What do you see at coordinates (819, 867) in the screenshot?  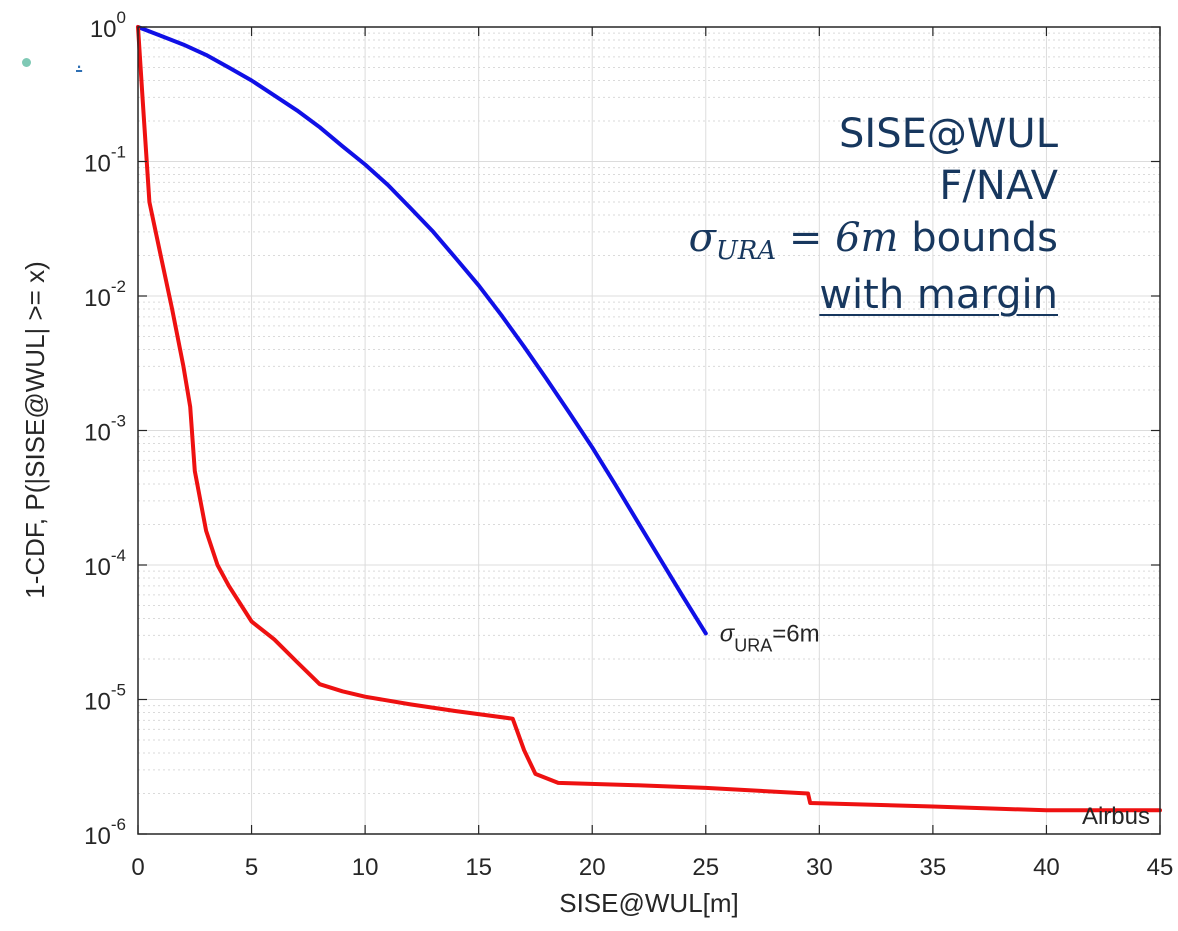 I see `x-tick-label: 30` at bounding box center [819, 867].